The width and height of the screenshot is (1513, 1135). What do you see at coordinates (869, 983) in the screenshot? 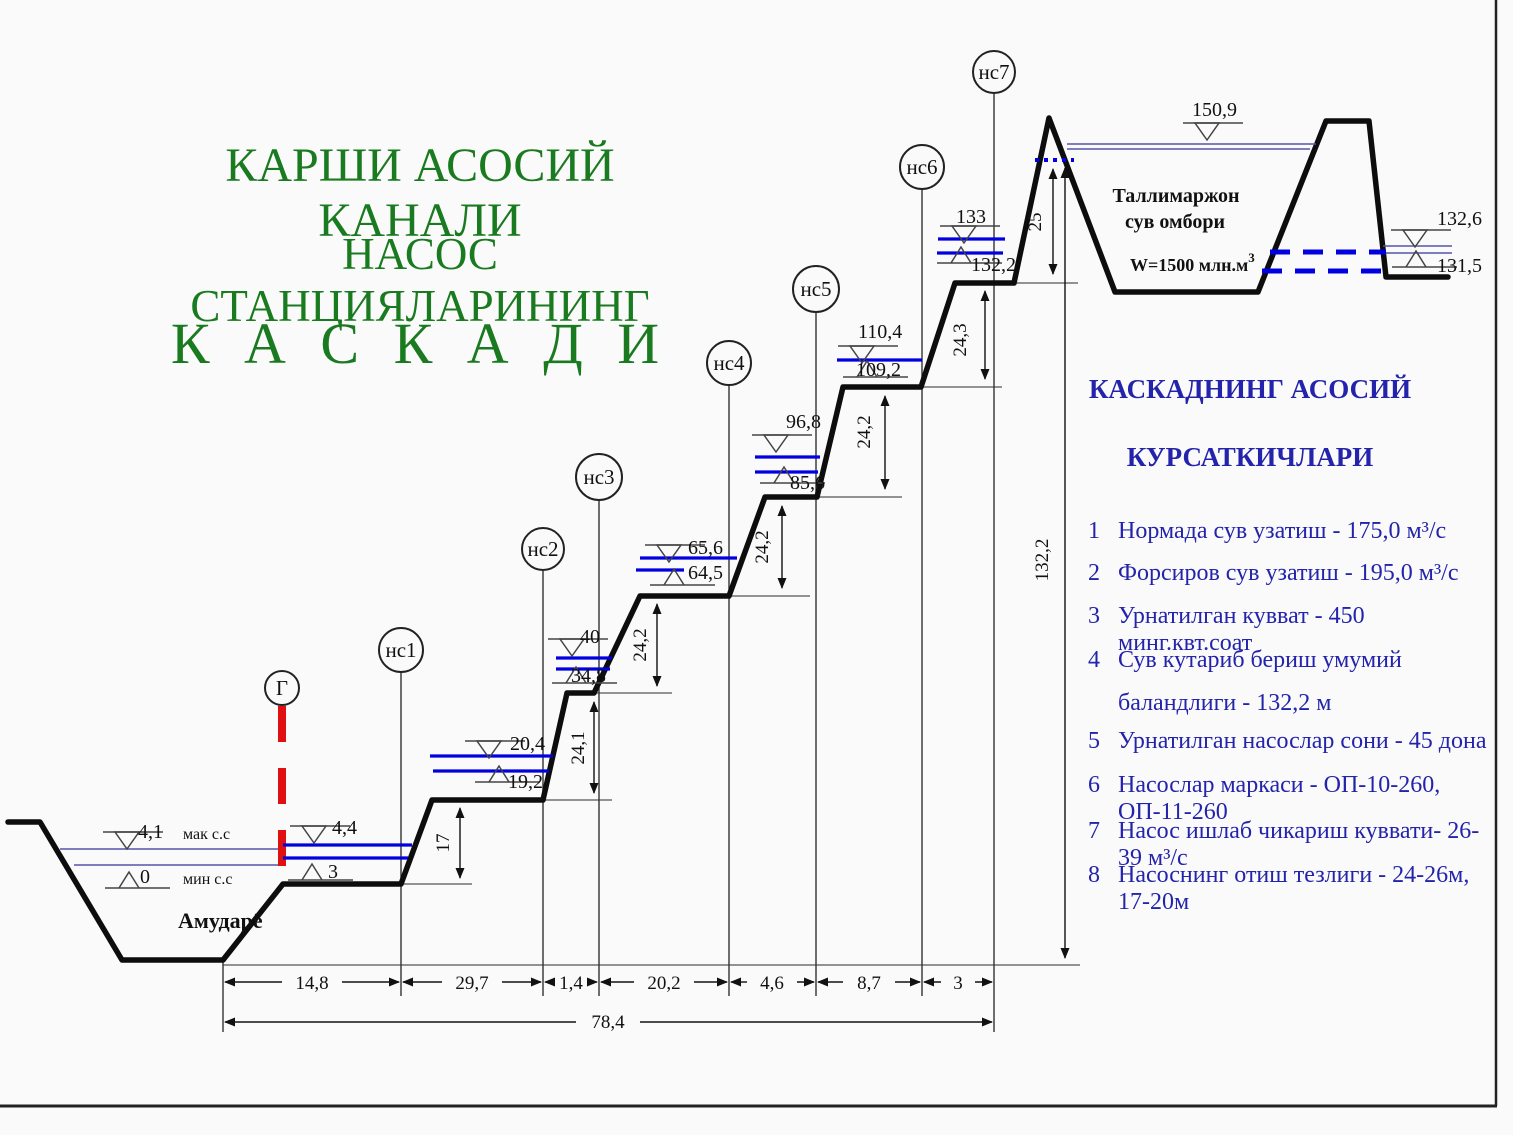
I see `dist-8-7: 8,7` at bounding box center [869, 983].